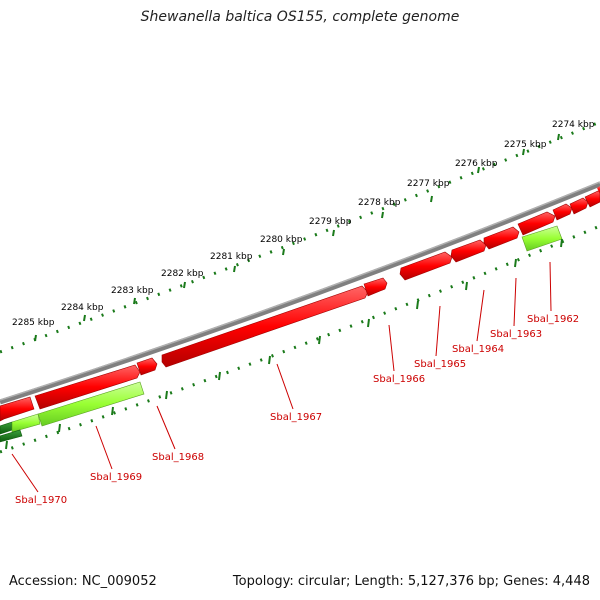  Describe the element at coordinates (281, 240) in the screenshot. I see `ruler-label-2280: 2280 kbp` at that location.